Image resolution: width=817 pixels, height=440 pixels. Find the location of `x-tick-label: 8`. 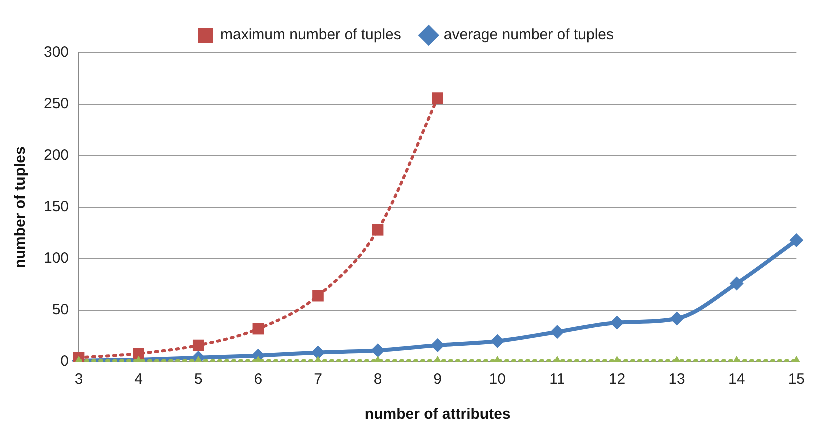

x-tick-label: 8 is located at coordinates (378, 379).